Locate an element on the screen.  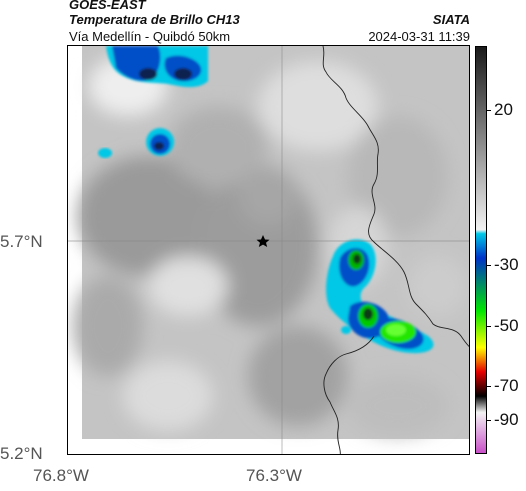
lon-tick-76-8: 76.8°W is located at coordinates (61, 475).